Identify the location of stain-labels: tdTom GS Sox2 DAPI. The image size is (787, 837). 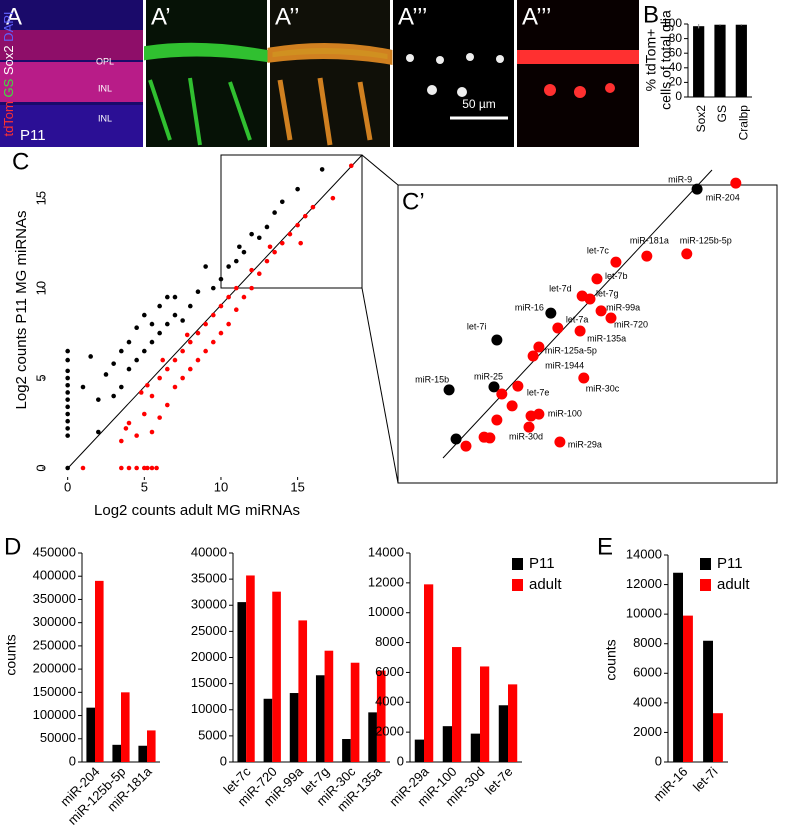
(8, 73).